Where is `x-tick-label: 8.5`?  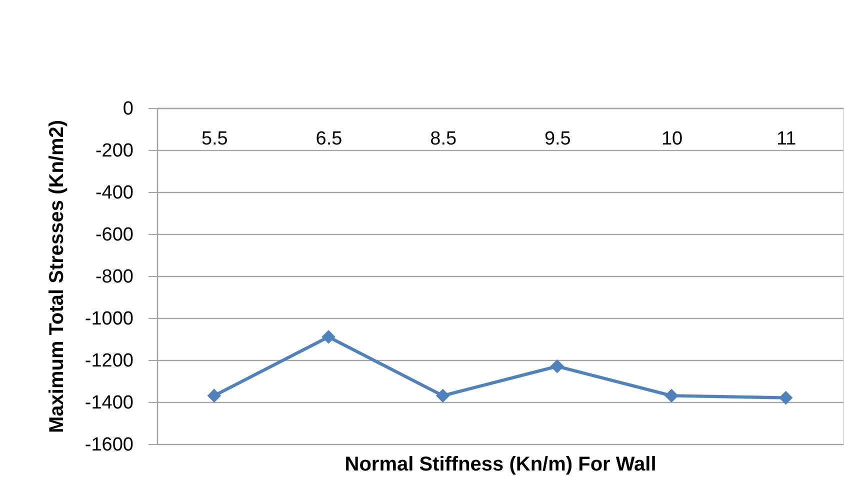 x-tick-label: 8.5 is located at coordinates (443, 139).